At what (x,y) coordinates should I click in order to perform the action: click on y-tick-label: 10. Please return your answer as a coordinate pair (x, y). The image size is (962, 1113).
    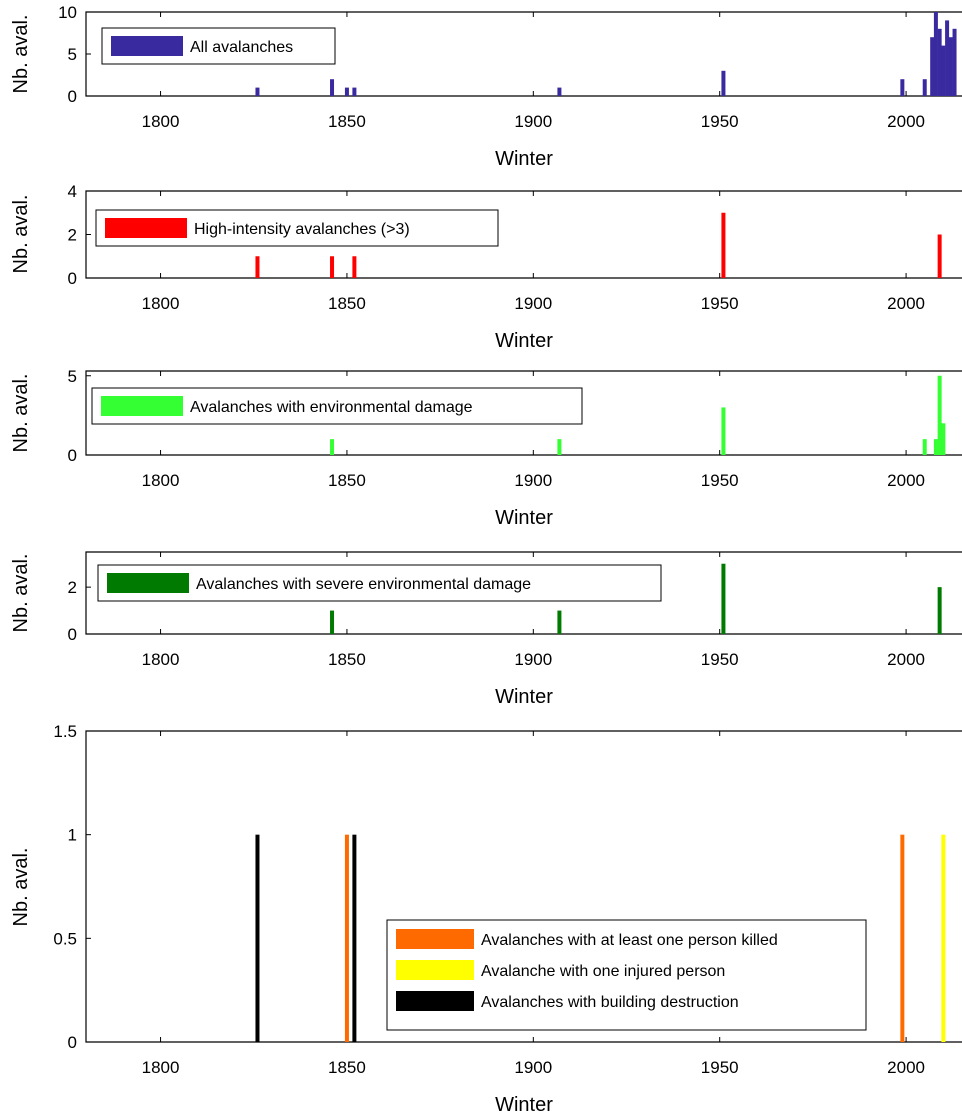
    Looking at the image, I should click on (67, 12).